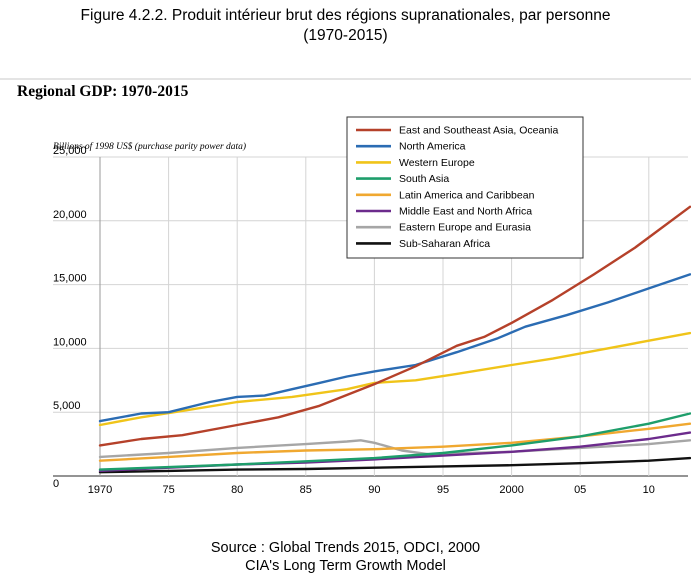 The image size is (691, 579). I want to click on legend-box, so click(465, 187).